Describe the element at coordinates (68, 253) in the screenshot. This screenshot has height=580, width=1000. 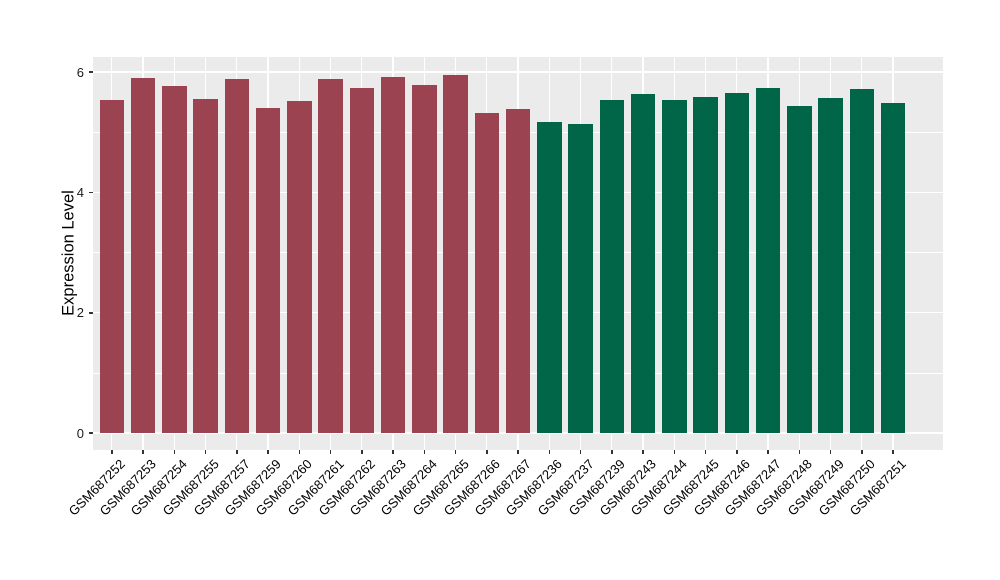
I see `y-axis-title: Expression Level` at that location.